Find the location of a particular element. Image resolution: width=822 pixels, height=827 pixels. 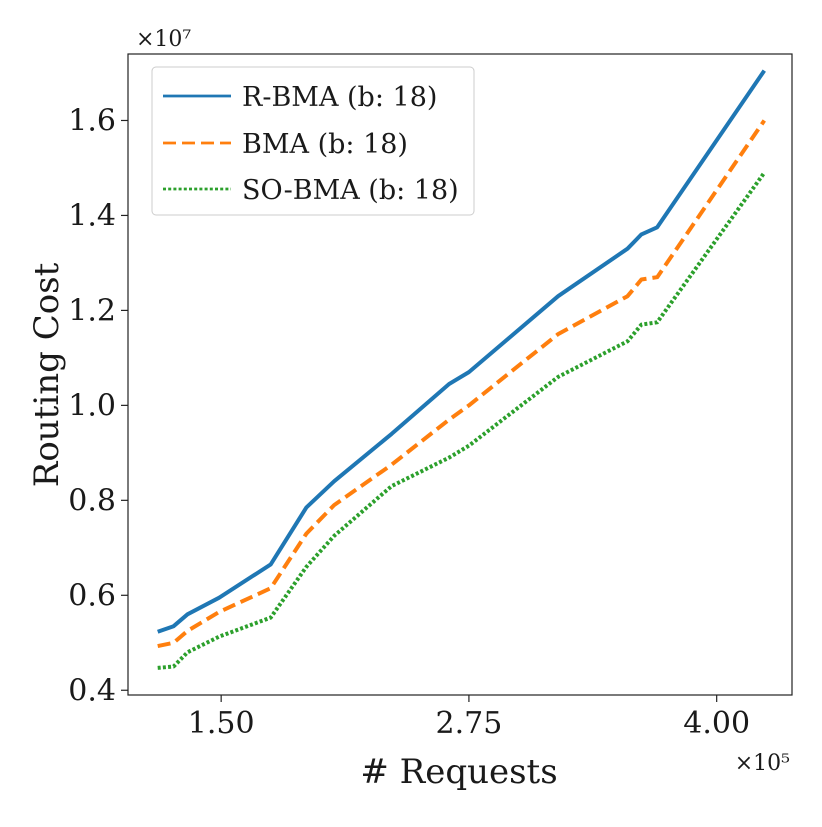

y-axis-multiplier: ×10⁷ is located at coordinates (163, 39).